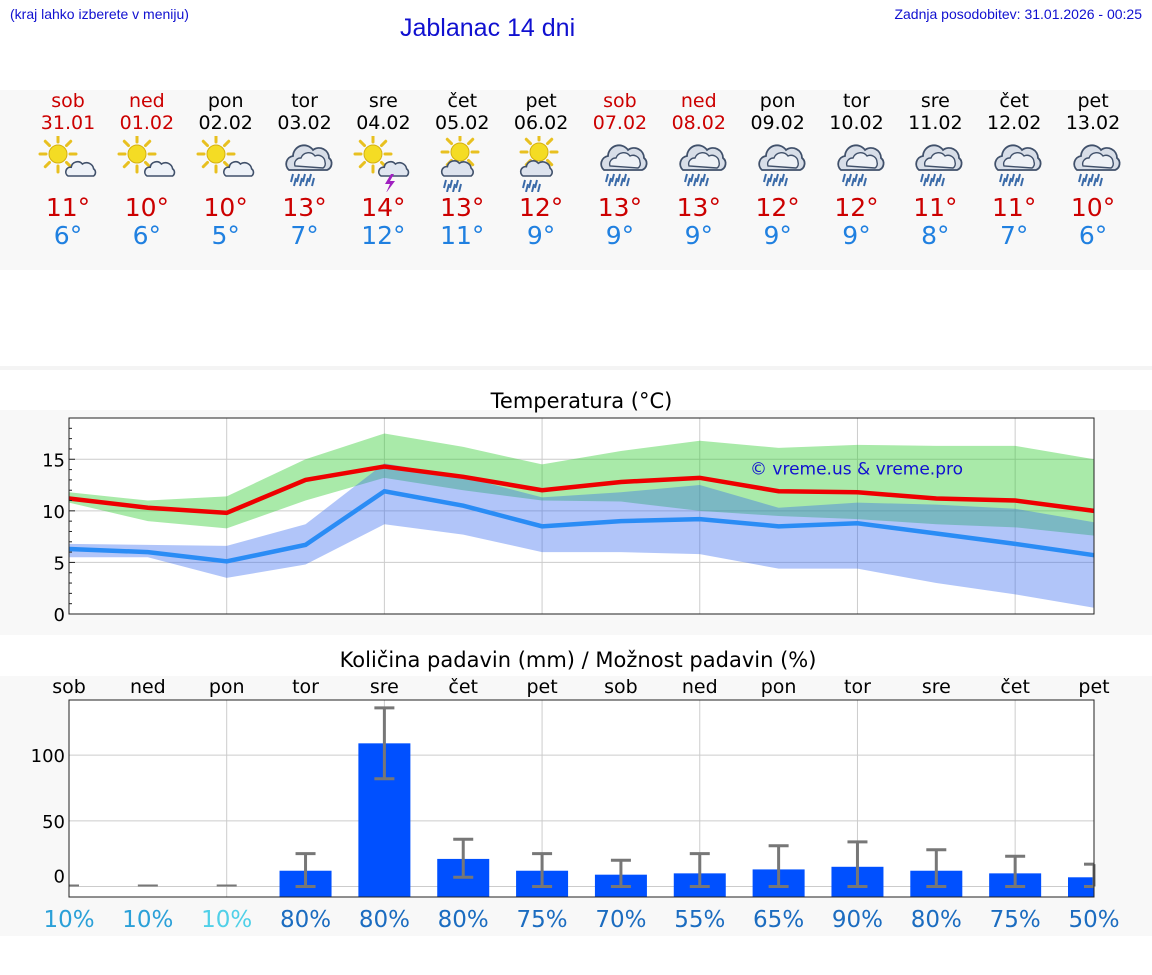 Image resolution: width=1152 pixels, height=975 pixels. Describe the element at coordinates (1015, 920) in the screenshot. I see `precip-chance-label: 75%` at that location.